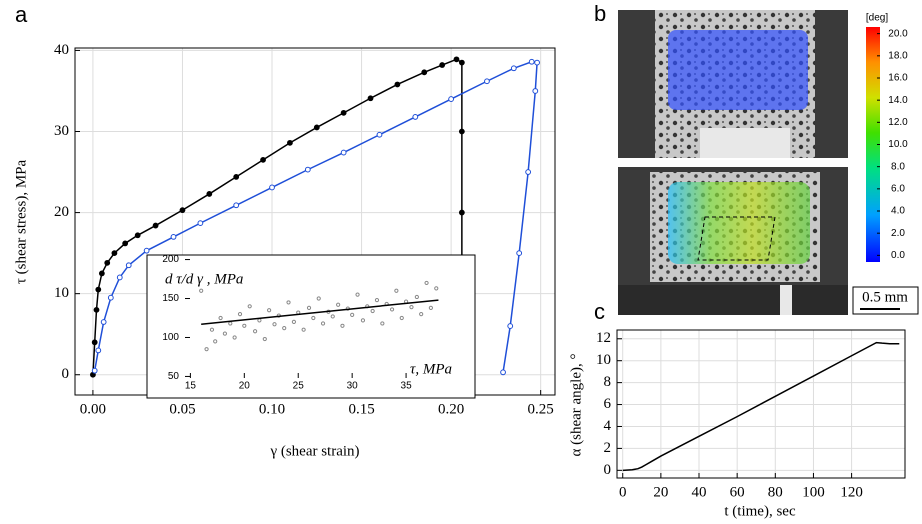  Describe the element at coordinates (407, 386) in the screenshot. I see `x-tick-label: 35` at that location.